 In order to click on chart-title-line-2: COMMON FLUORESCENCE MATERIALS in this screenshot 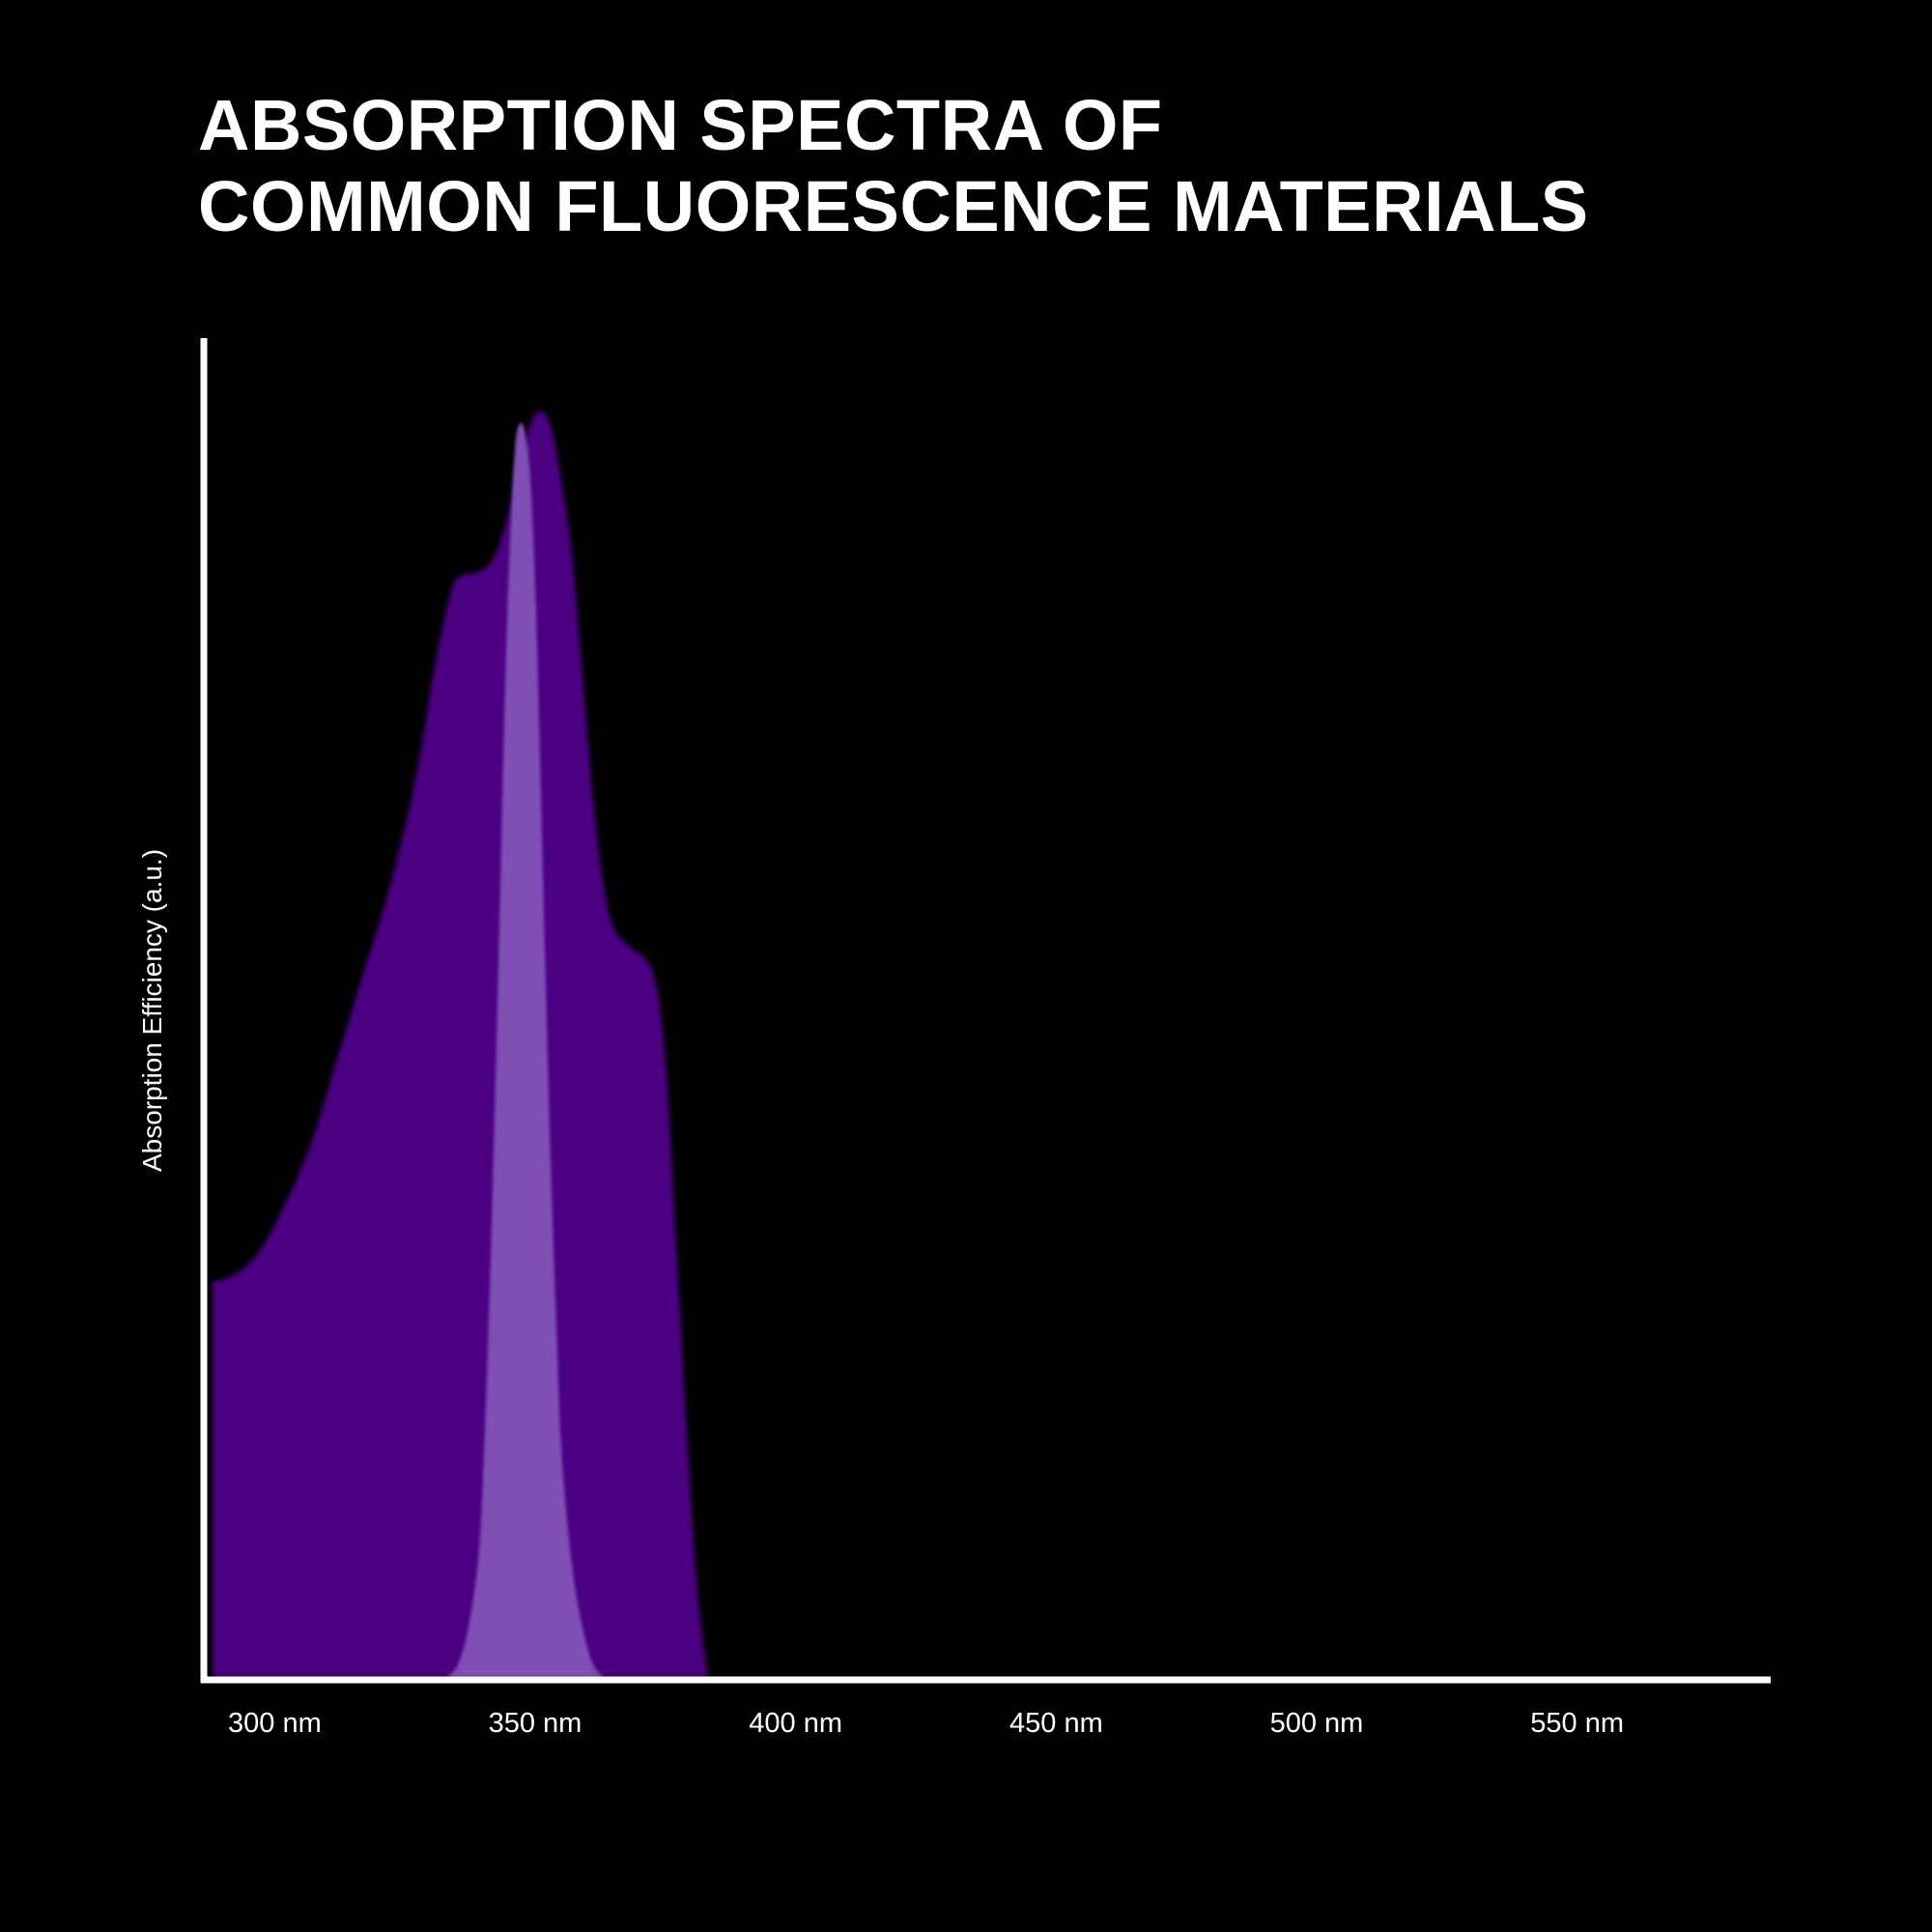, I will do `click(893, 206)`.